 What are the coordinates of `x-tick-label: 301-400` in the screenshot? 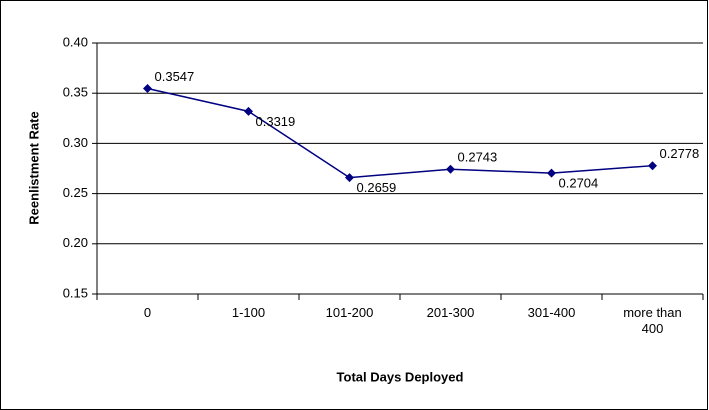 It's located at (551, 312).